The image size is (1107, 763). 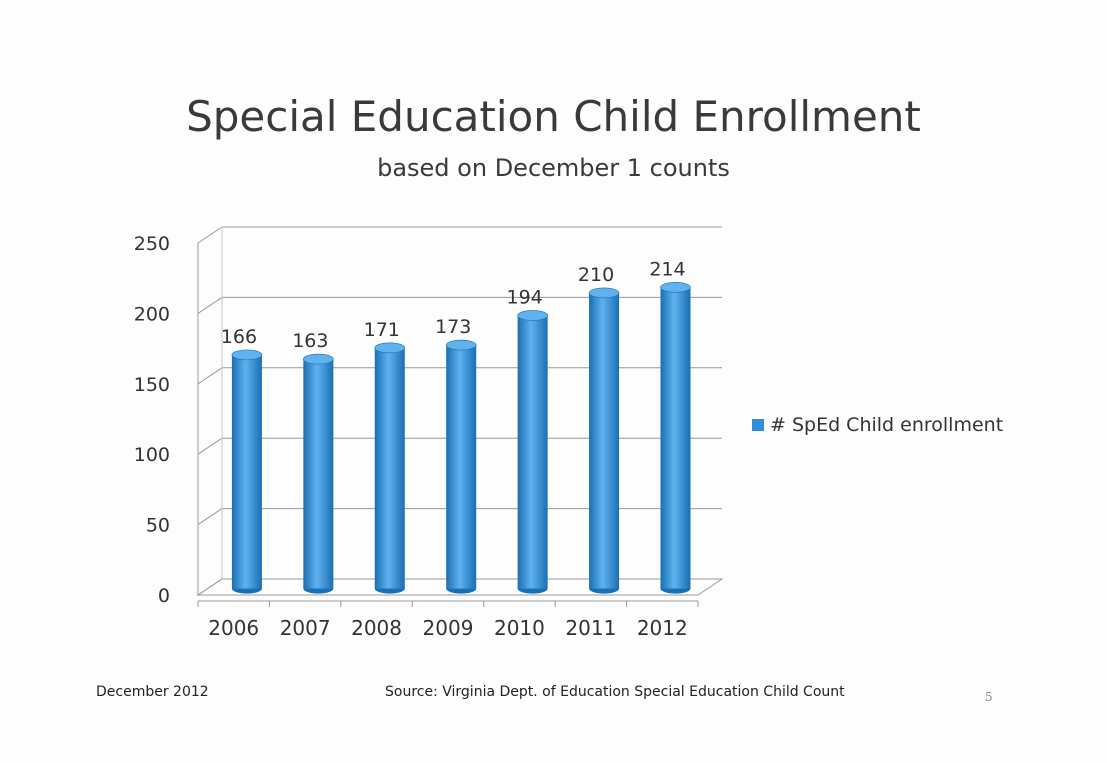 What do you see at coordinates (310, 341) in the screenshot?
I see `data-label: 163` at bounding box center [310, 341].